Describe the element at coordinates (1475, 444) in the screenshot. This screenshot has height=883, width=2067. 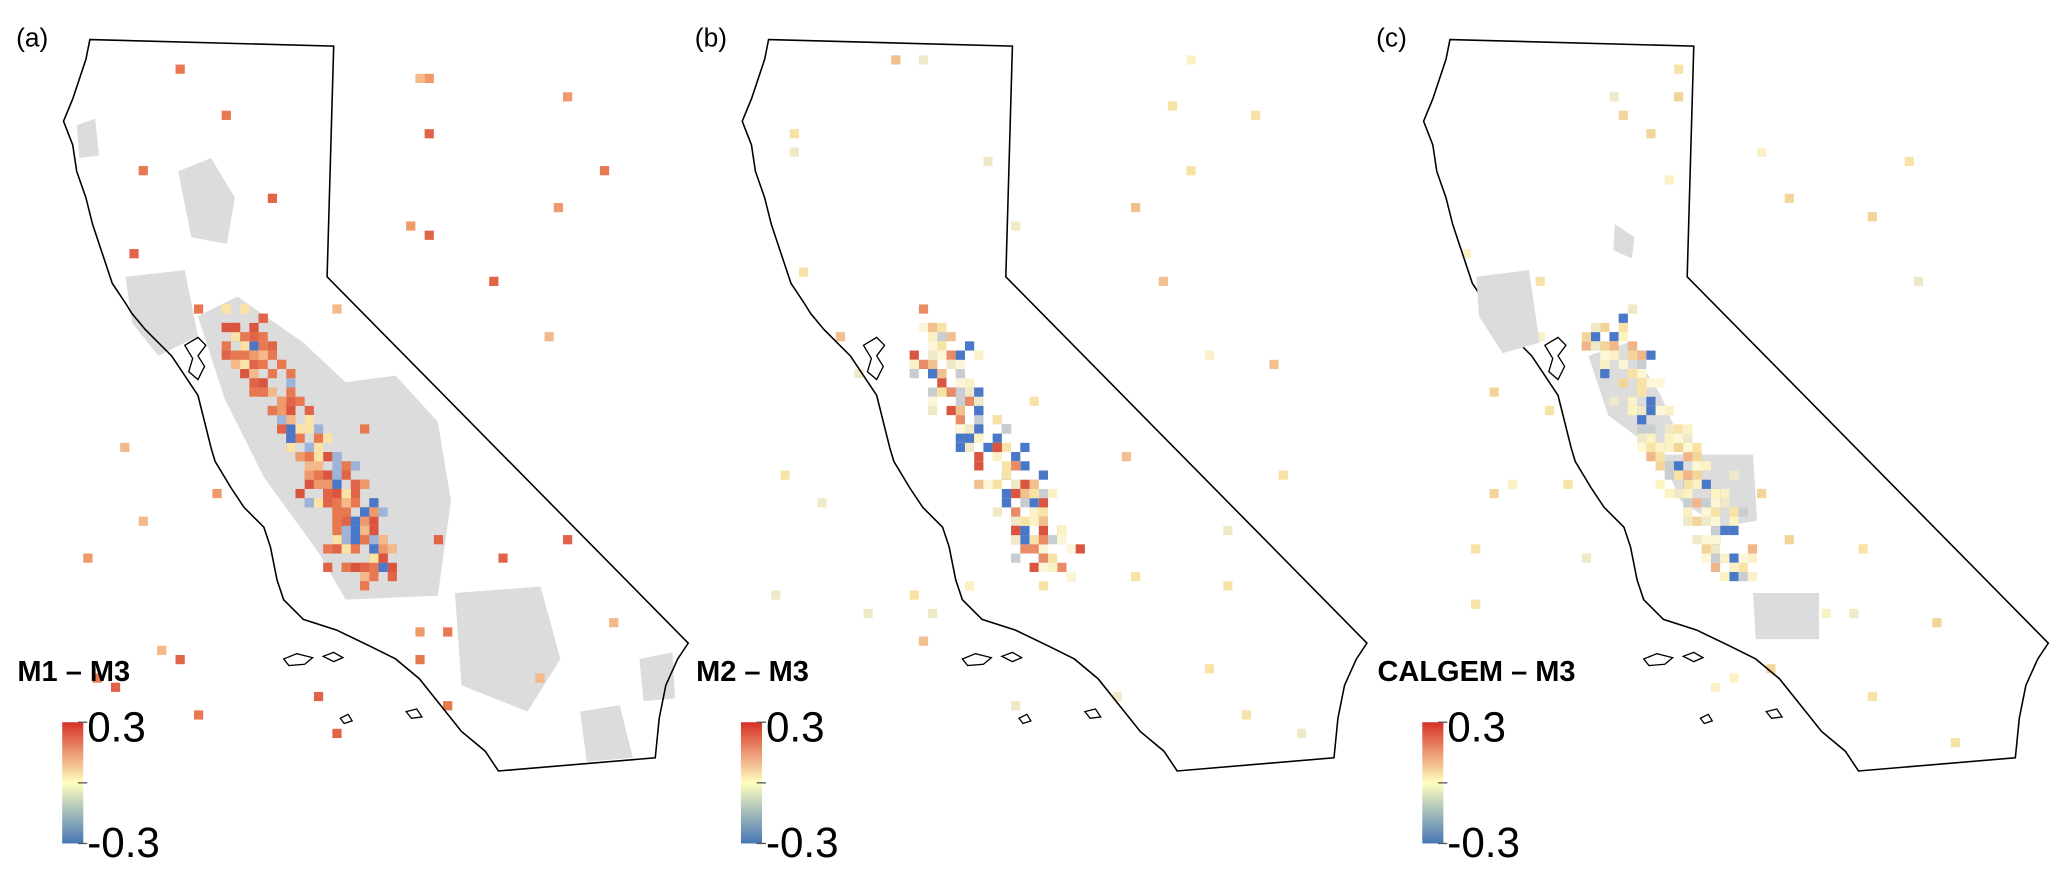
I see `legend: (c) CALGEM – M3 -0.3 0.3` at that location.